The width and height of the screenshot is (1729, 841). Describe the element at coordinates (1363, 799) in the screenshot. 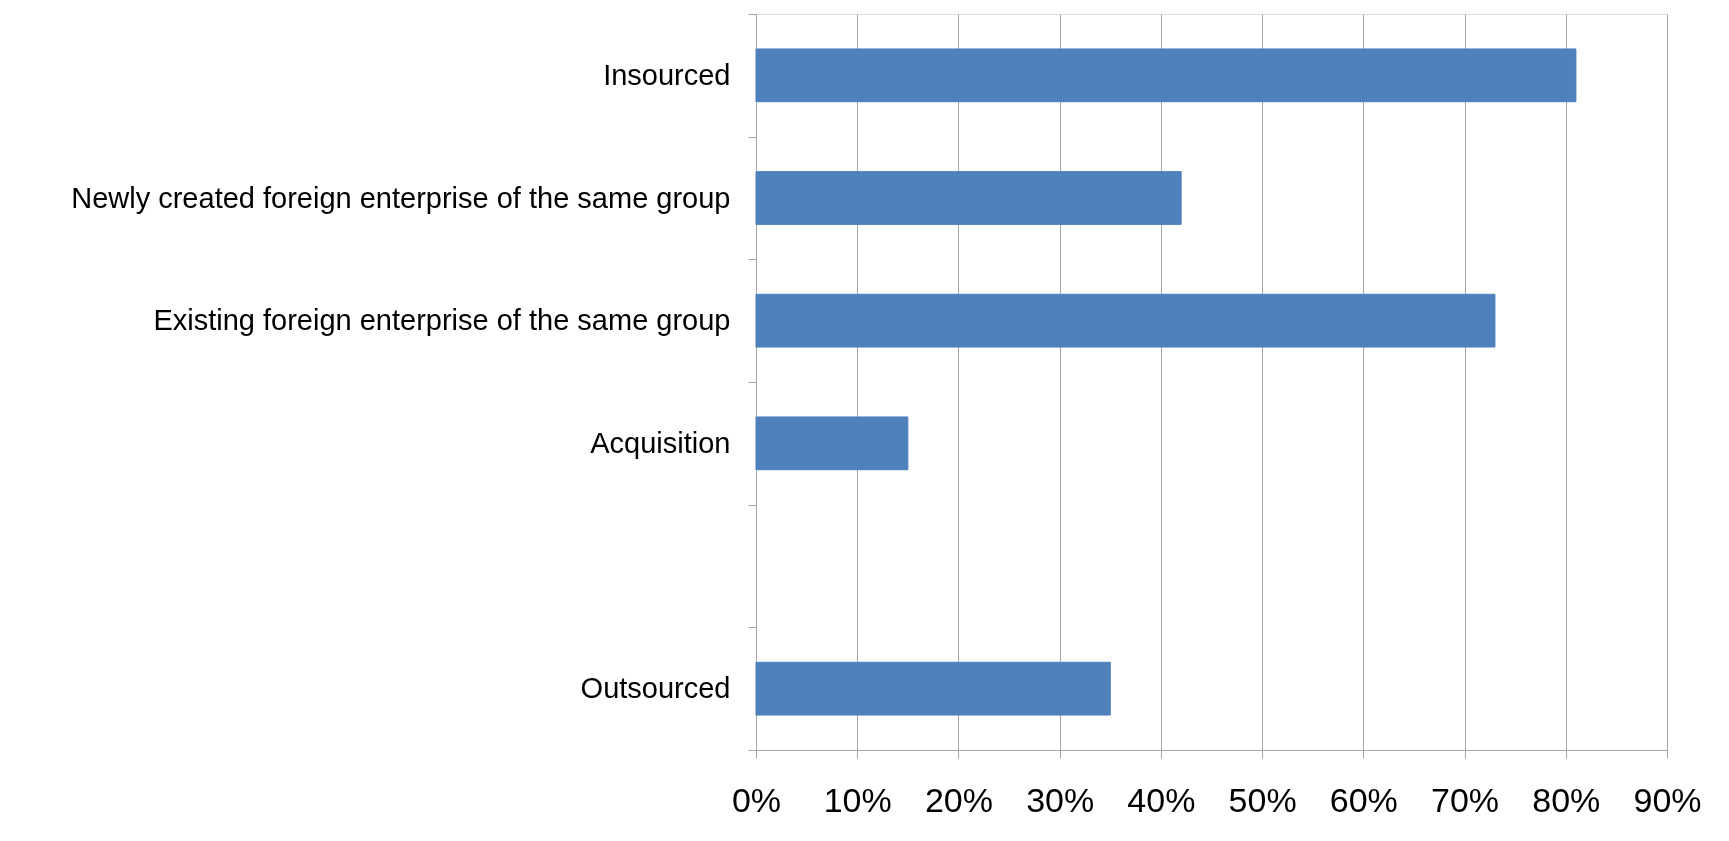

I see `x-tick-label: 60%` at that location.